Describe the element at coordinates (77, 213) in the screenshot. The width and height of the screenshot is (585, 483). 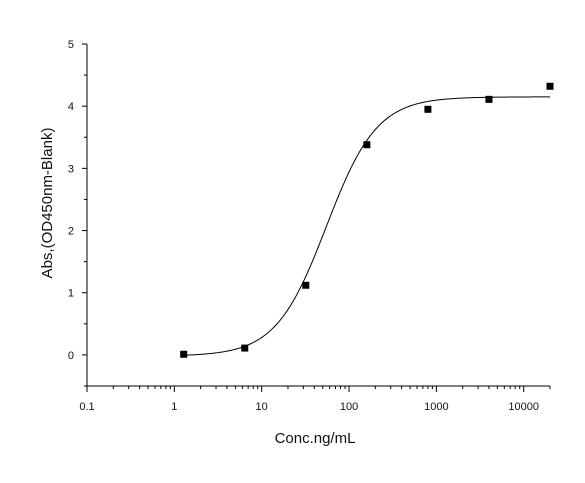
I see `y-axis-ticks: 0 1 2 3 4 5` at that location.